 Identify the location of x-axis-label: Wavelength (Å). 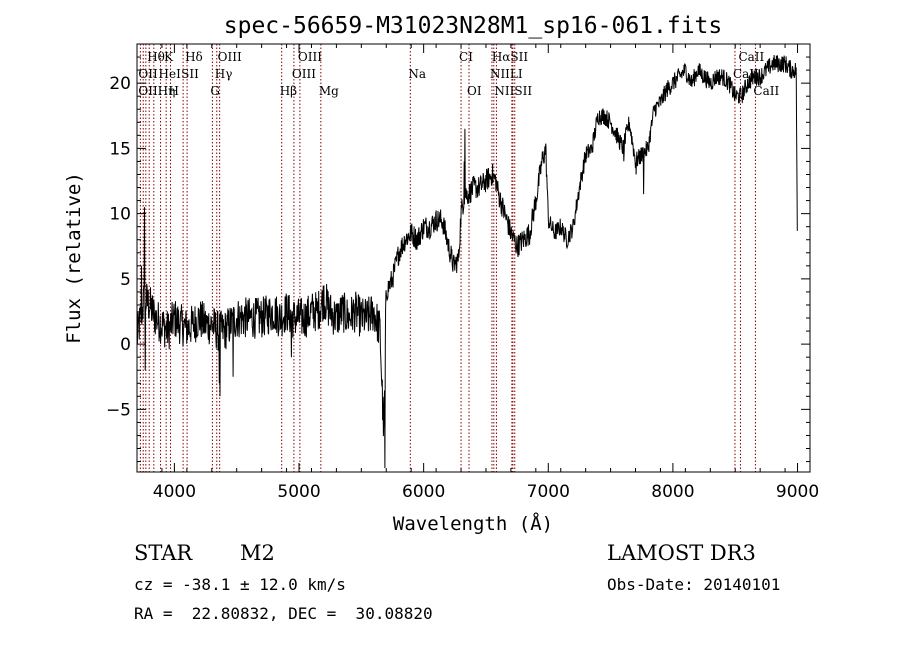
(473, 523).